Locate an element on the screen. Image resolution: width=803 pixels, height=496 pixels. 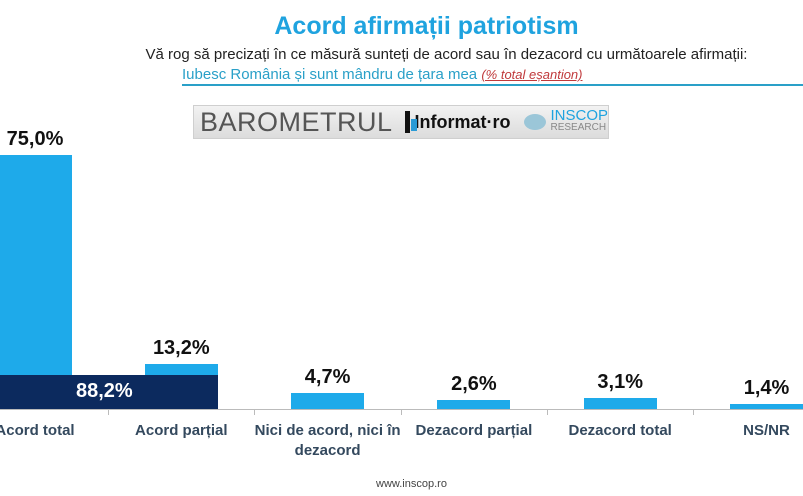
inscop-logo-text: INSCOP is located at coordinates (579, 115).